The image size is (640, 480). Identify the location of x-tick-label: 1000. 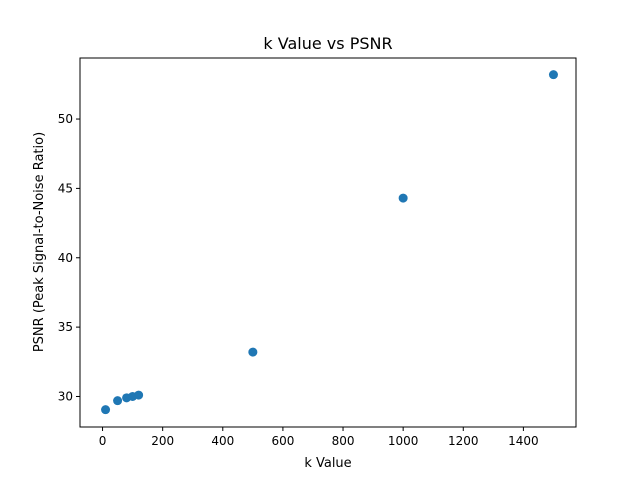
(403, 441).